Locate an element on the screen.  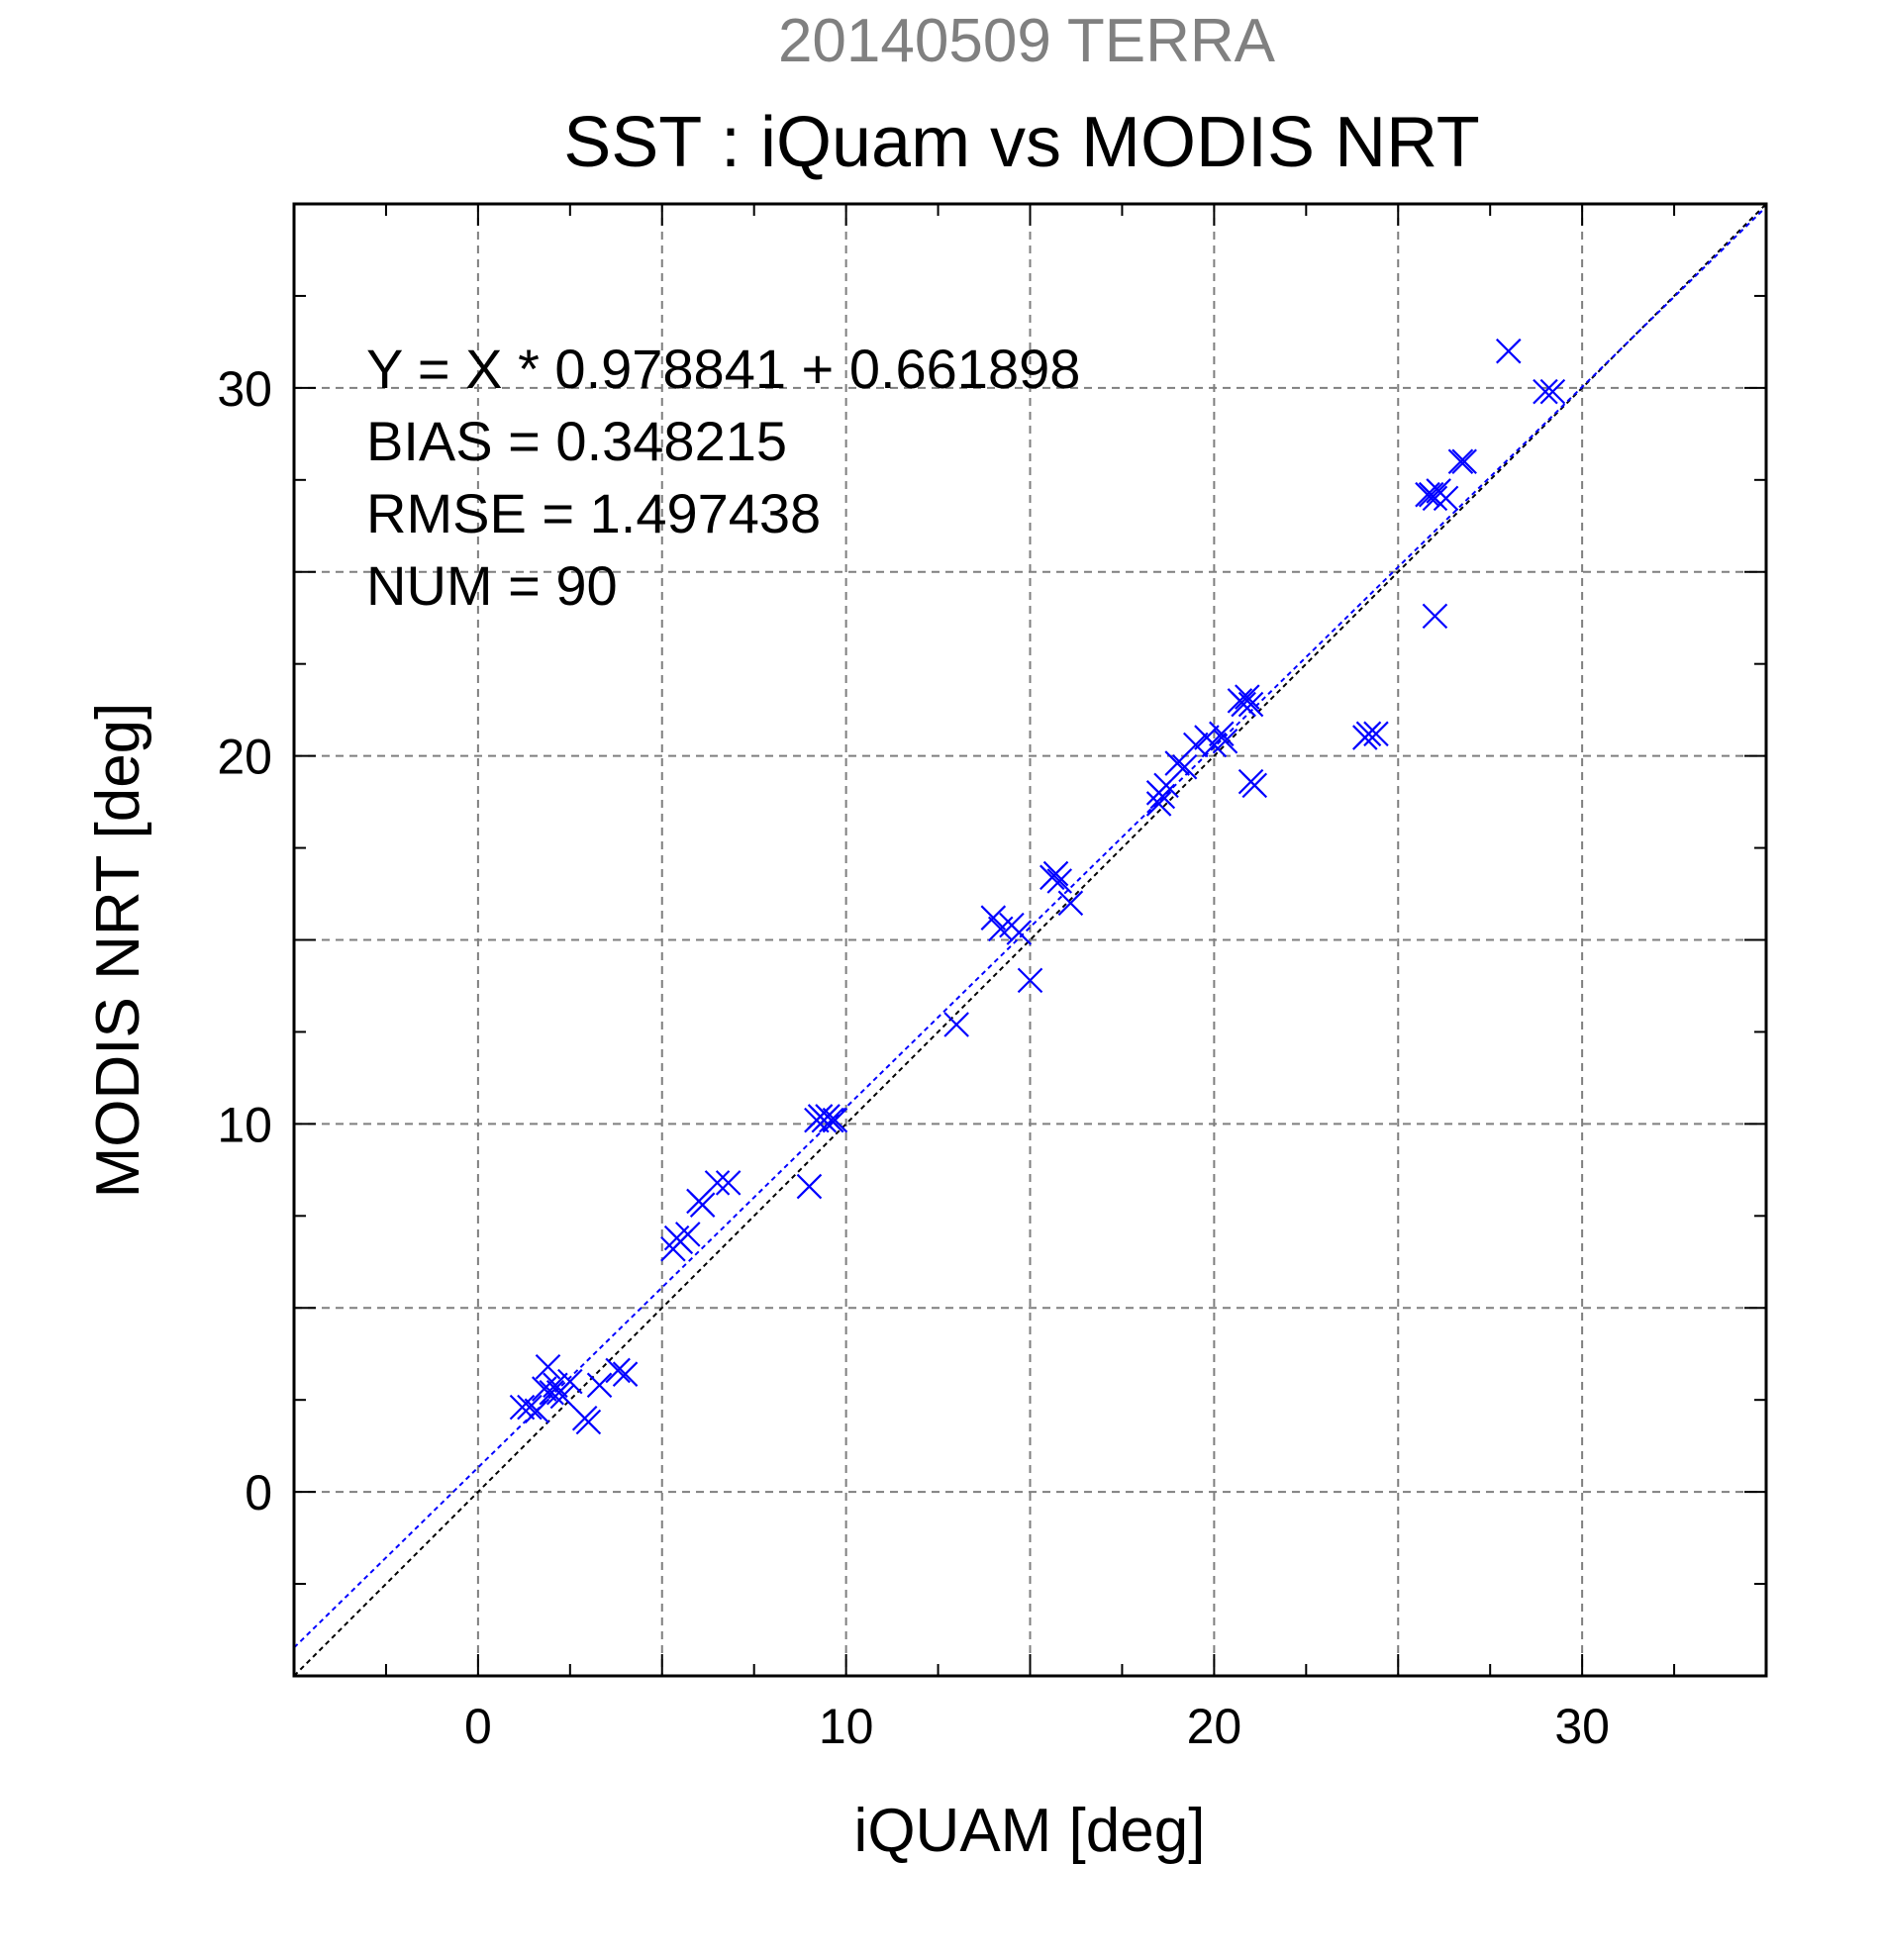
x-tick-labels: 0 10 20 30 is located at coordinates (1037, 1726).